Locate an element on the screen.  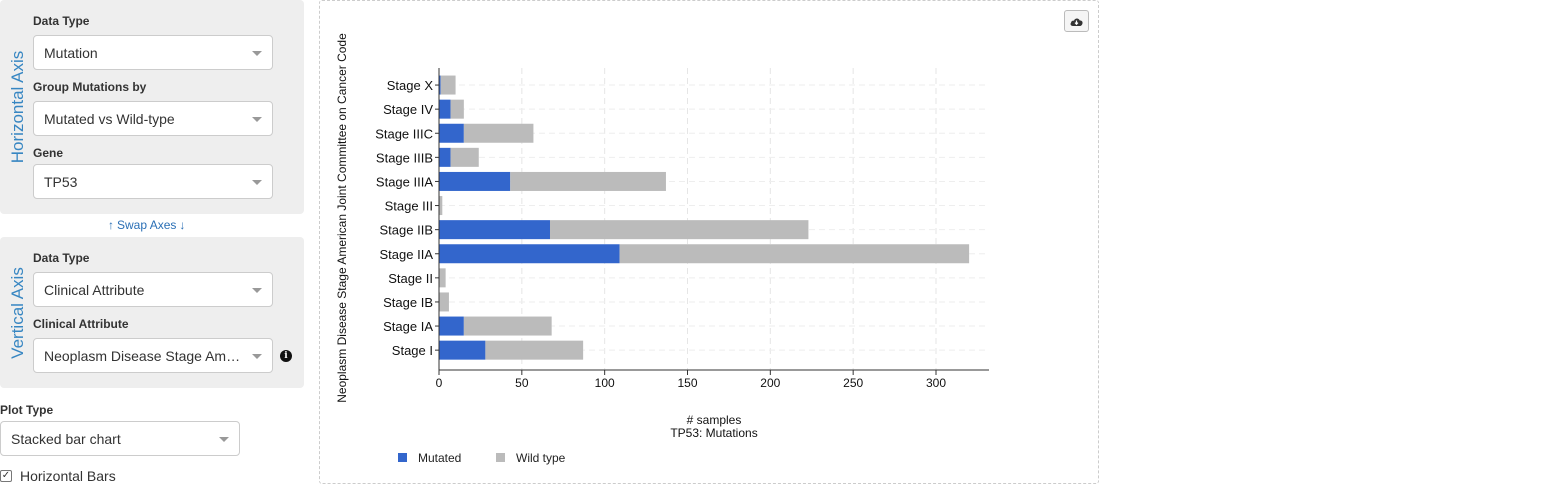
horizontal-bars-label: Horizontal Bars is located at coordinates (68, 476).